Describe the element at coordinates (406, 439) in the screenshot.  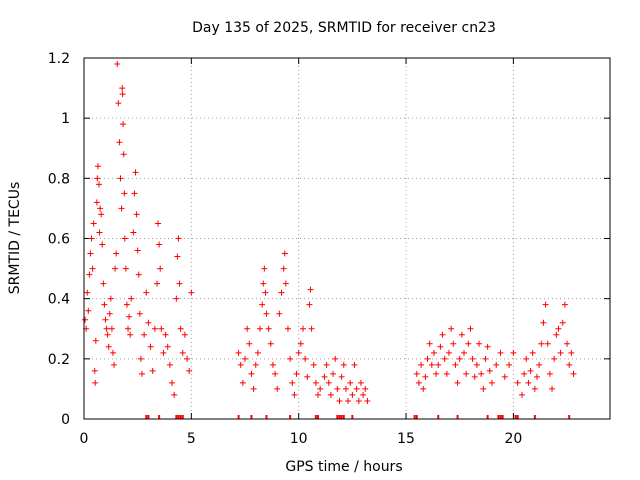
I see `x-tick-label: 15` at that location.